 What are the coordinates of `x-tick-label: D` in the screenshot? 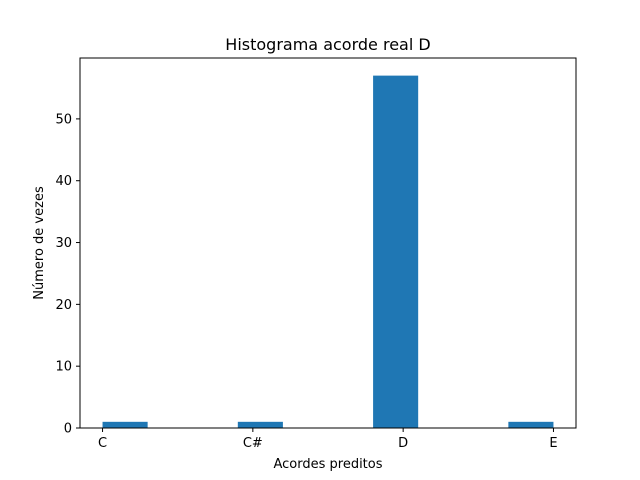 It's located at (403, 443).